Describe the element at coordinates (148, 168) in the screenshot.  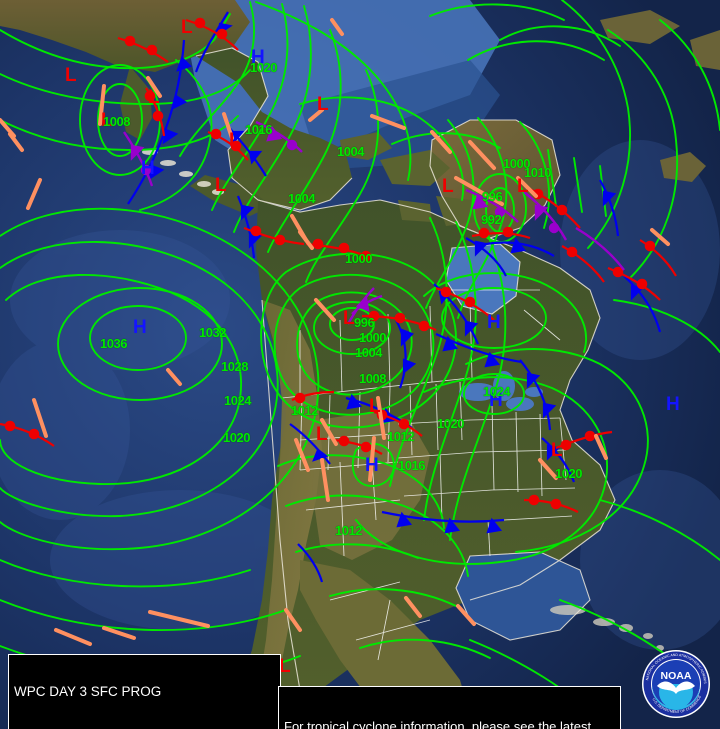
I see `high-center-bering: H` at that location.